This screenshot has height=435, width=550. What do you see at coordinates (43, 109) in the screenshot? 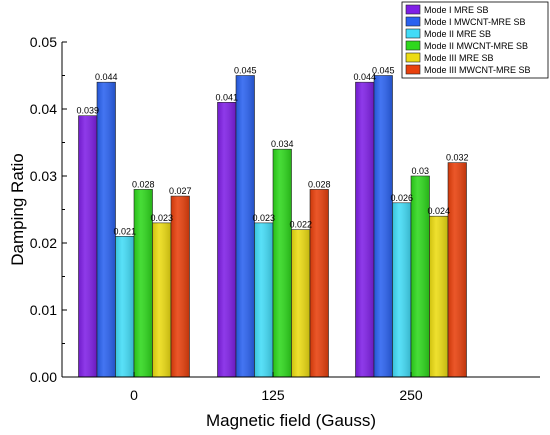
I see `y-tick-label: 0.04` at bounding box center [43, 109].